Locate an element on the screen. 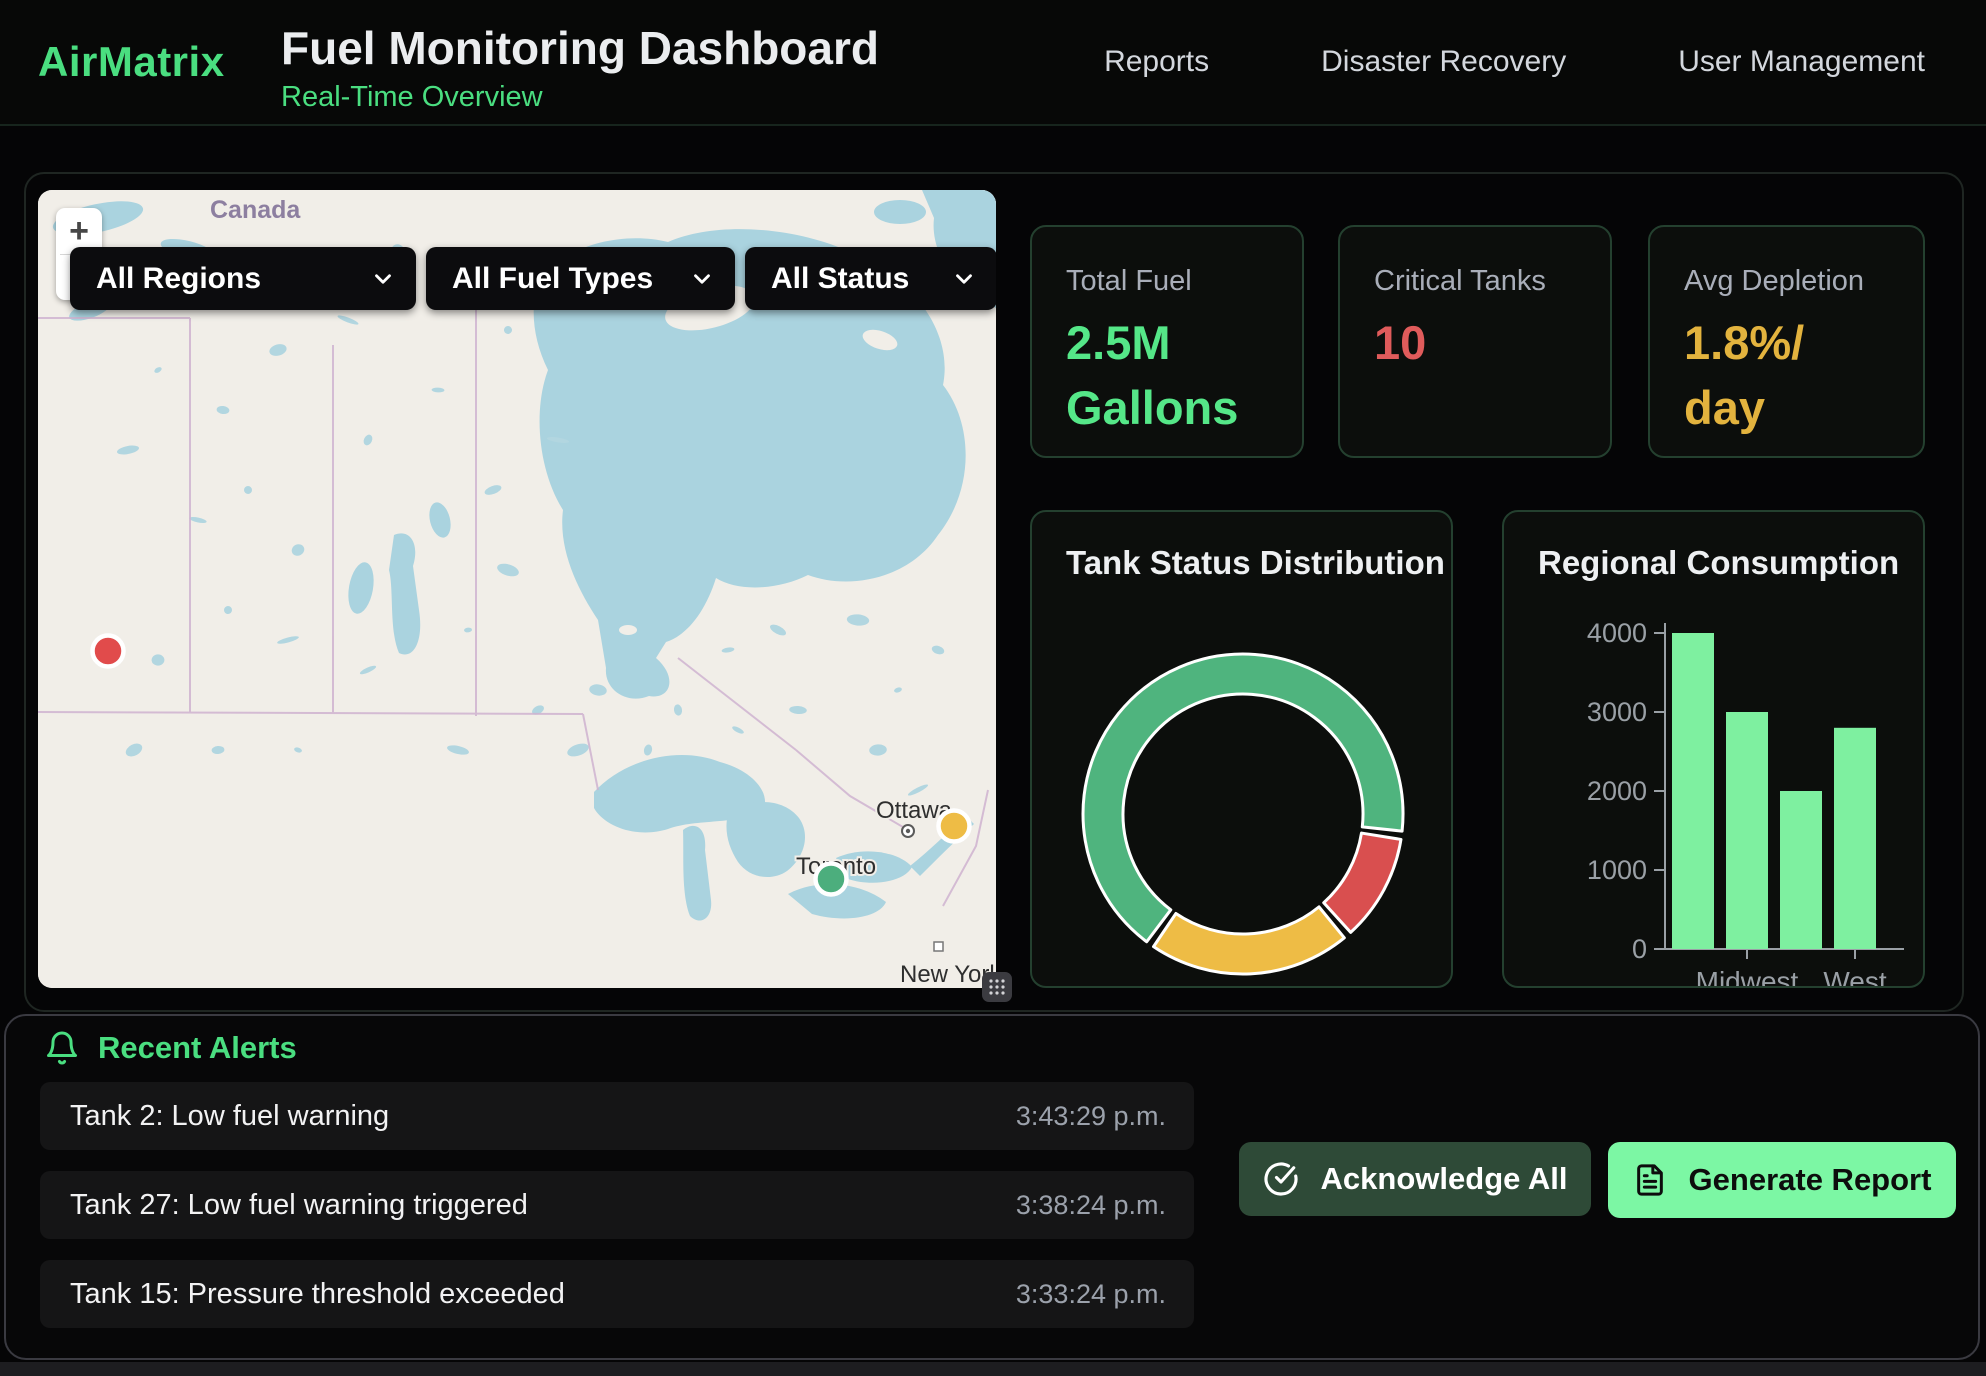  acknowledge-all-button: Acknowledge All is located at coordinates (1415, 1179).